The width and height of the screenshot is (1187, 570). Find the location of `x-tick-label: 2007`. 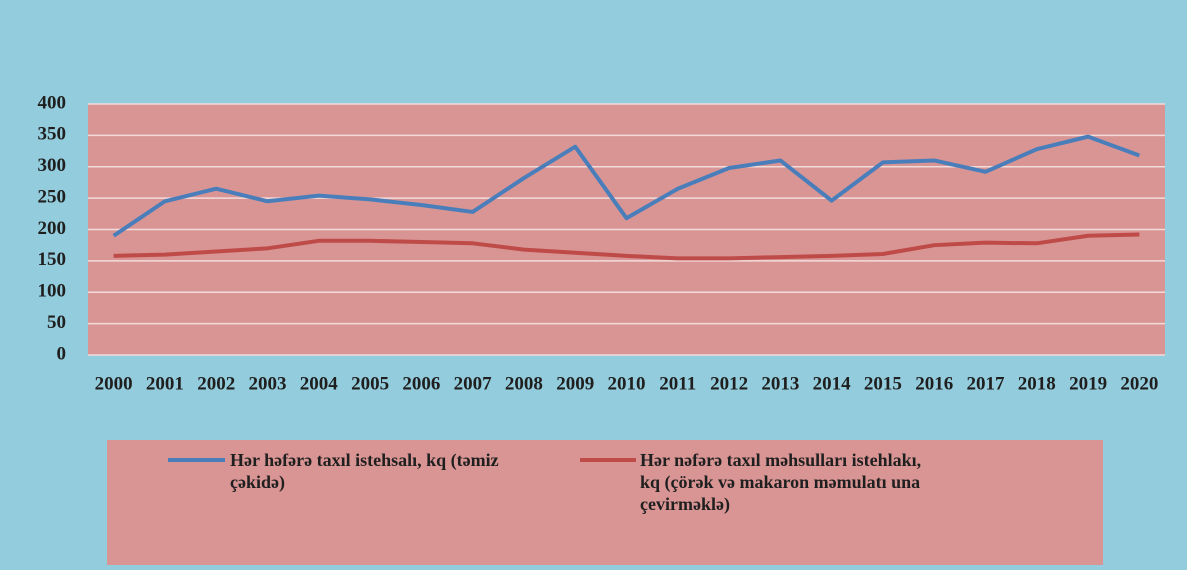

x-tick-label: 2007 is located at coordinates (473, 383).